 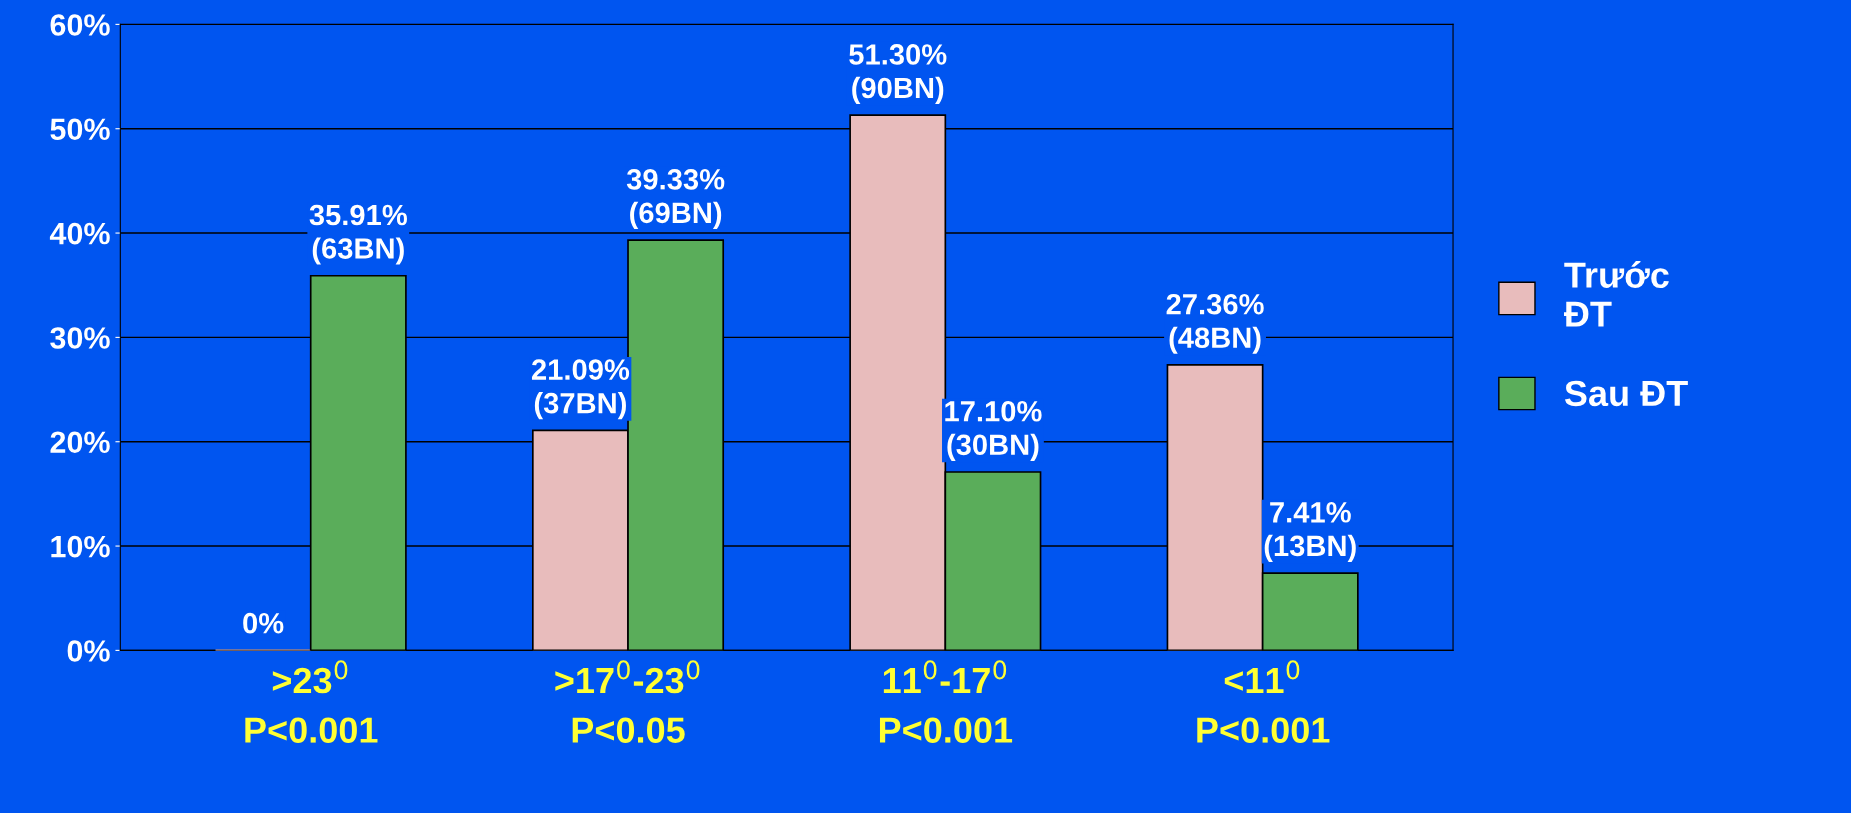 I want to click on category-label: <11$^{0}$ P<0.001, so click(x=1263, y=701).